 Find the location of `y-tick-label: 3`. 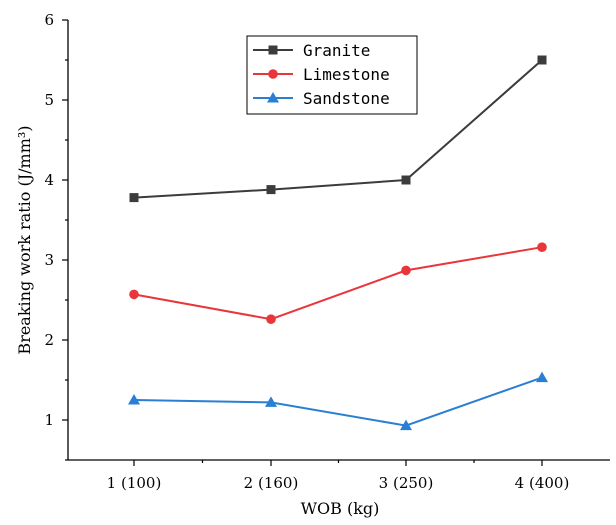

y-tick-label: 3 is located at coordinates (49, 260).